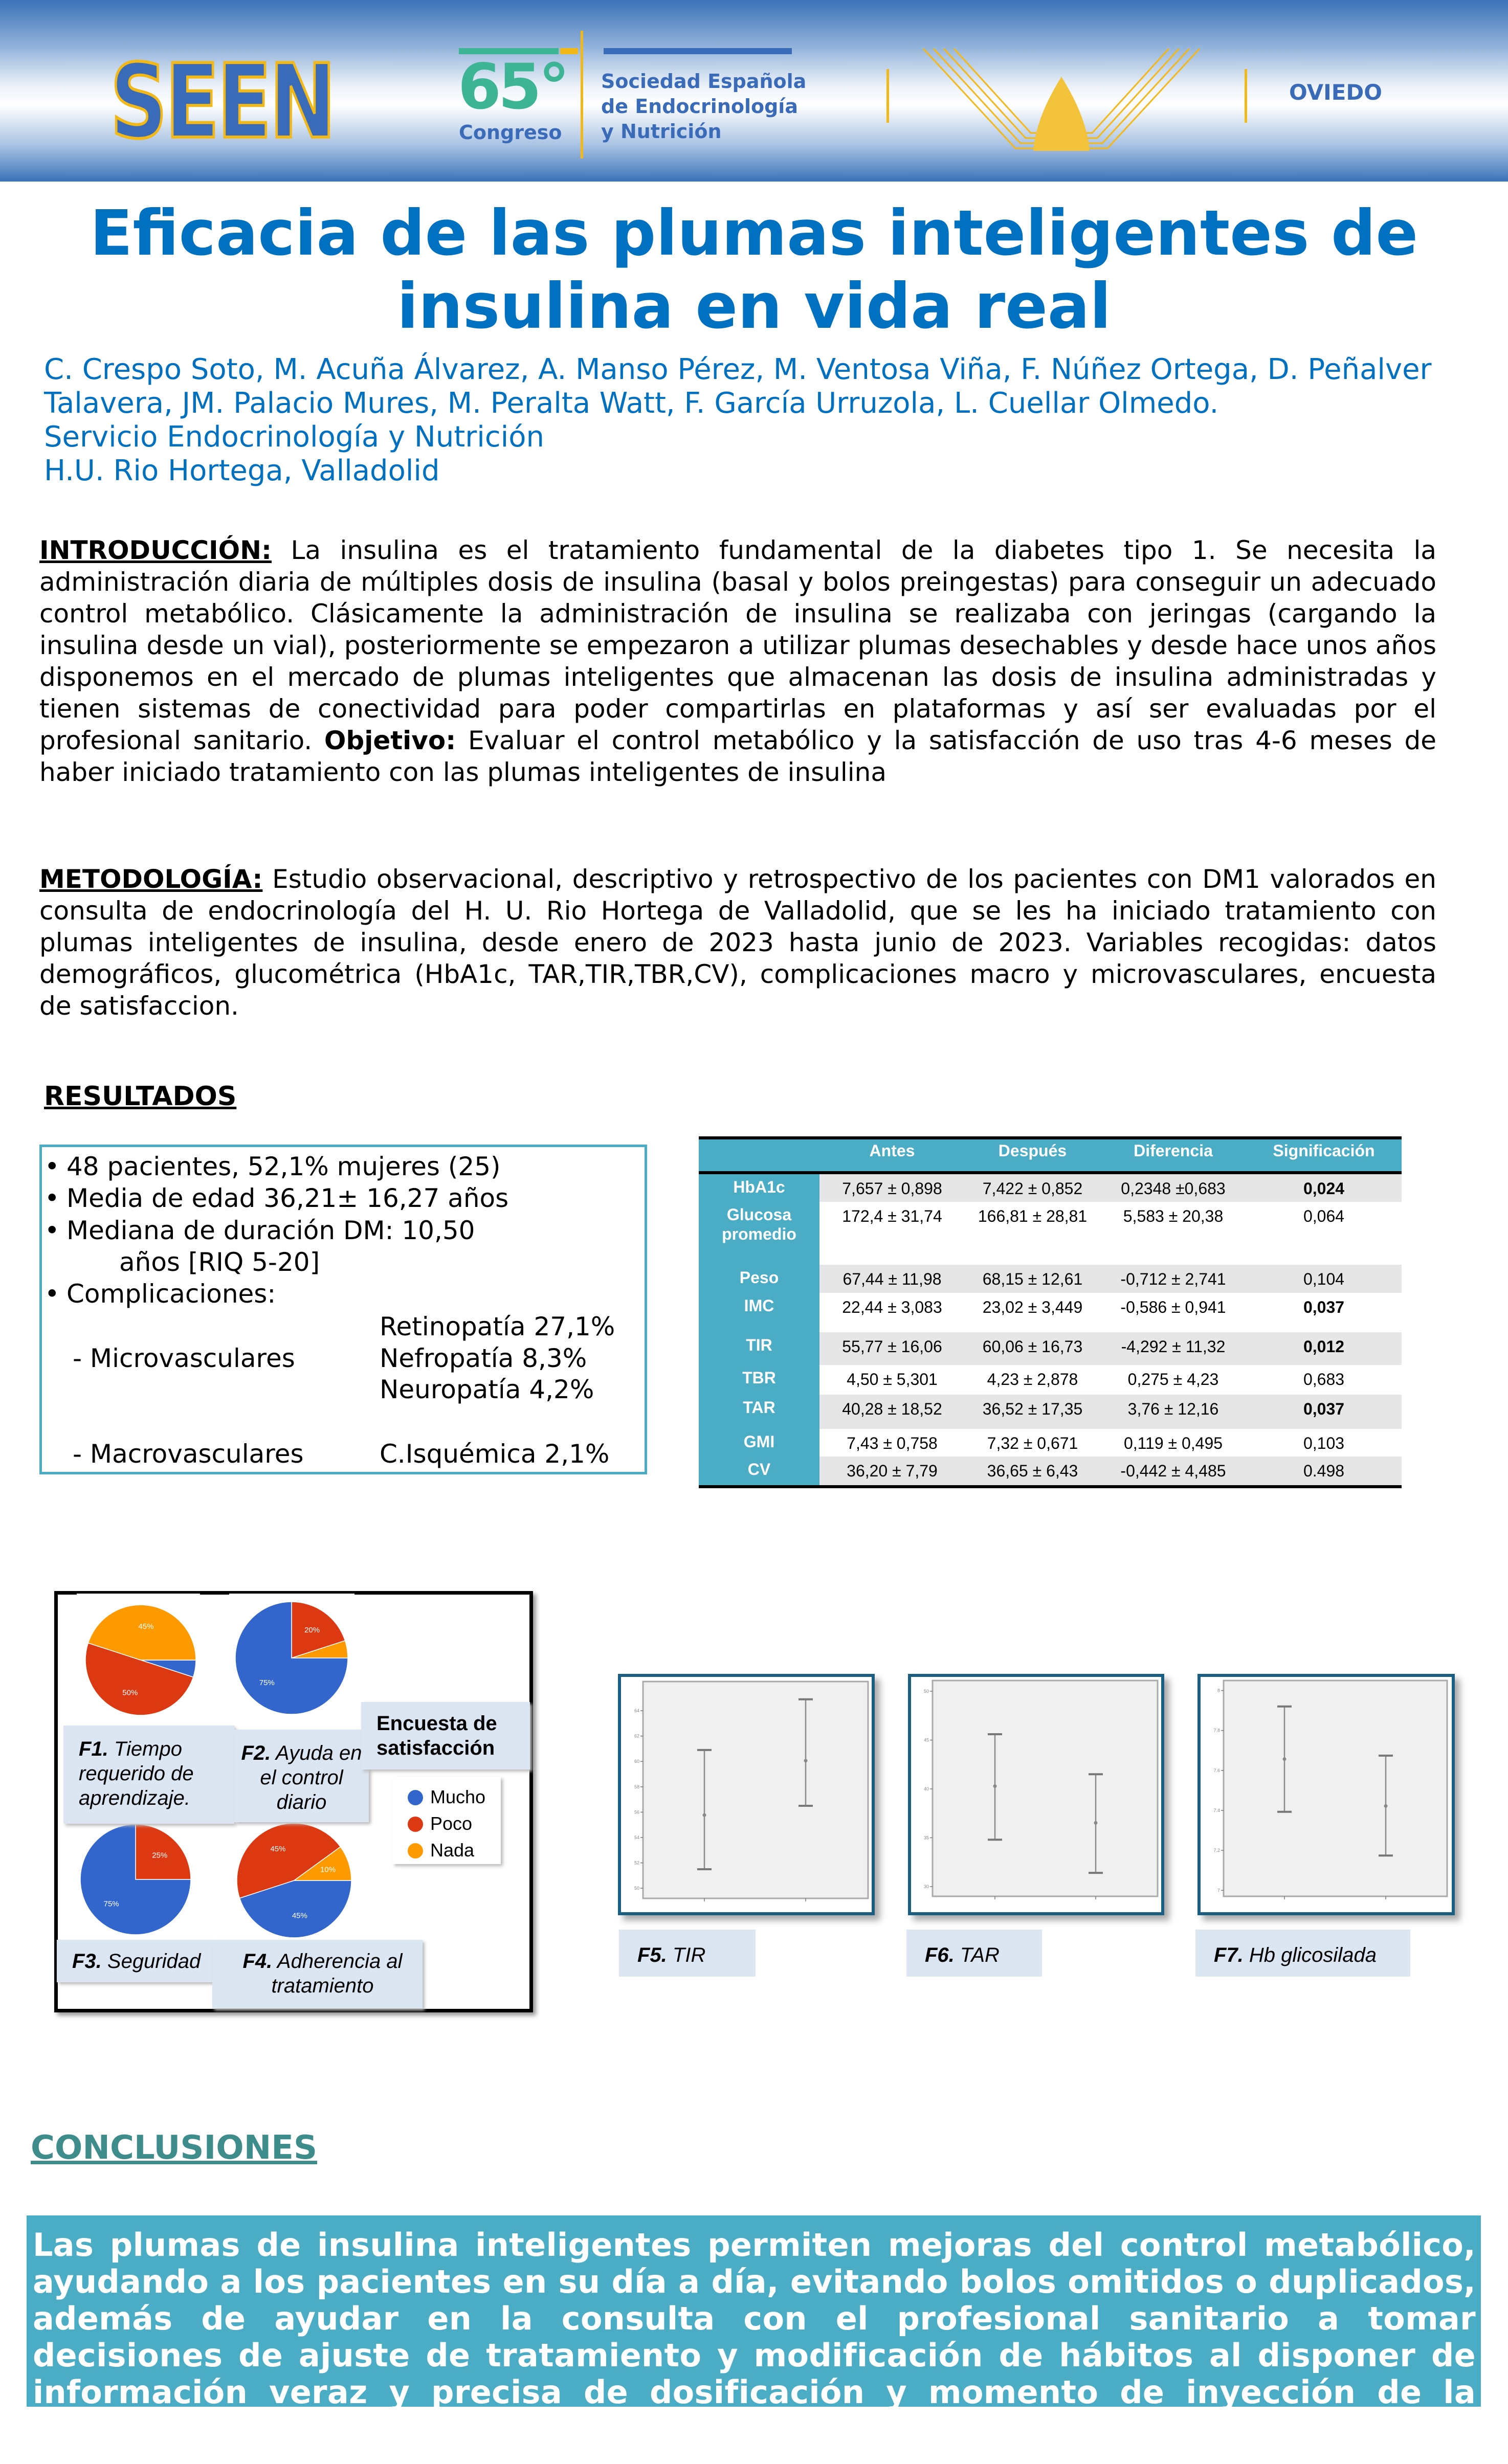 The height and width of the screenshot is (2464, 1508). What do you see at coordinates (1324, 1188) in the screenshot?
I see `cell-significacion: 0,024` at bounding box center [1324, 1188].